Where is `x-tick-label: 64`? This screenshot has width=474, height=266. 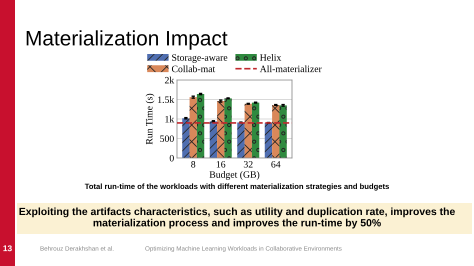
x-tick-label: 64 is located at coordinates (275, 164).